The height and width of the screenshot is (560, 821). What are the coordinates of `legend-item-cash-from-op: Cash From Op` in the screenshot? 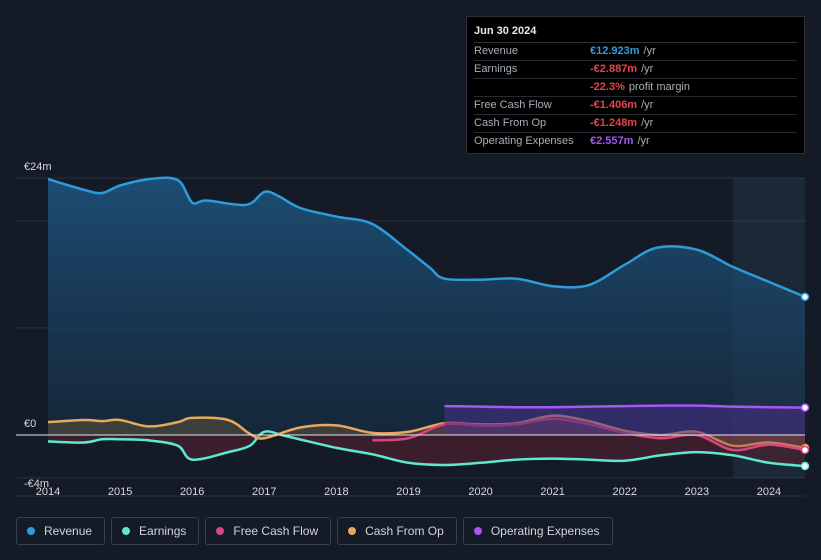 It's located at (397, 531).